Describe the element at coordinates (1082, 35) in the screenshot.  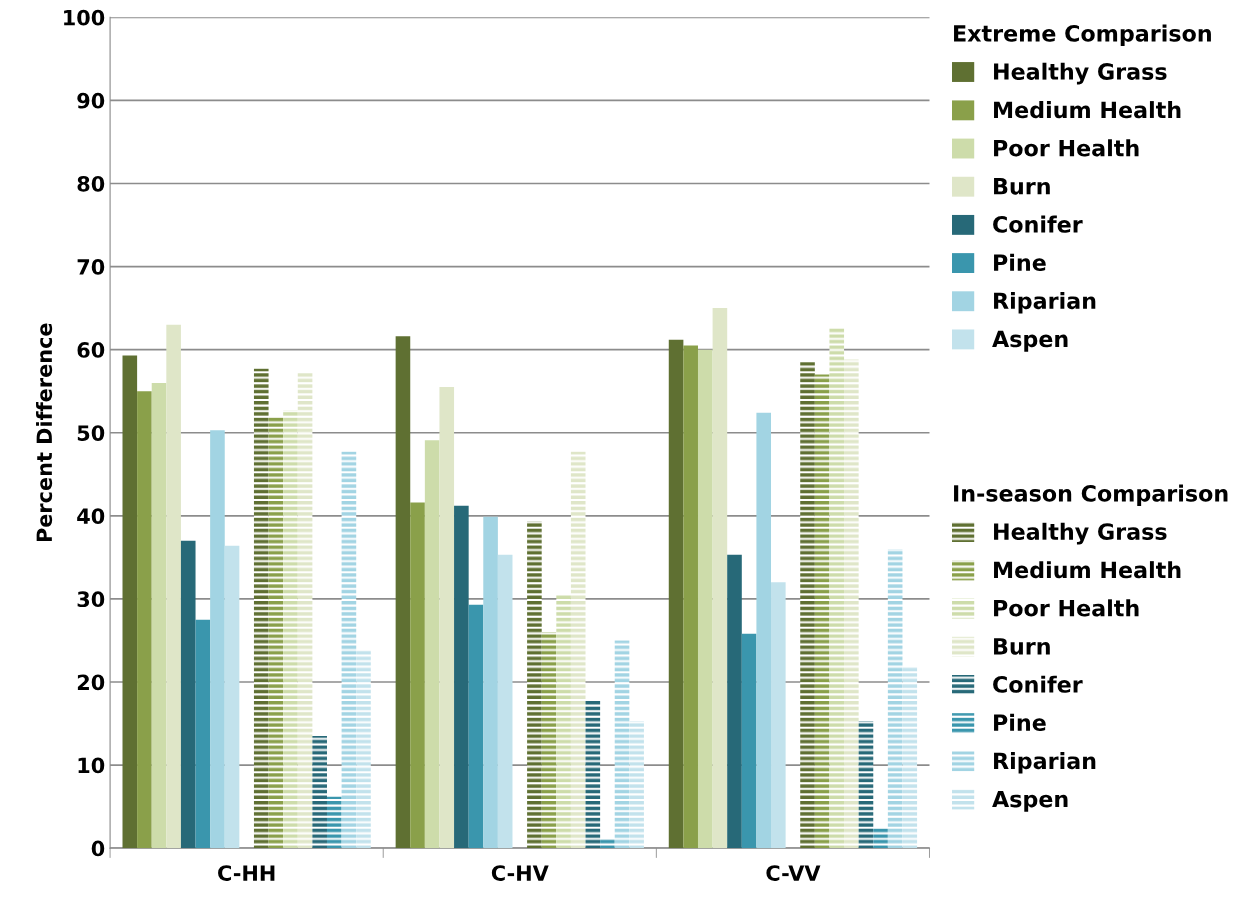
I see `legend-title: Extreme Comparison` at that location.